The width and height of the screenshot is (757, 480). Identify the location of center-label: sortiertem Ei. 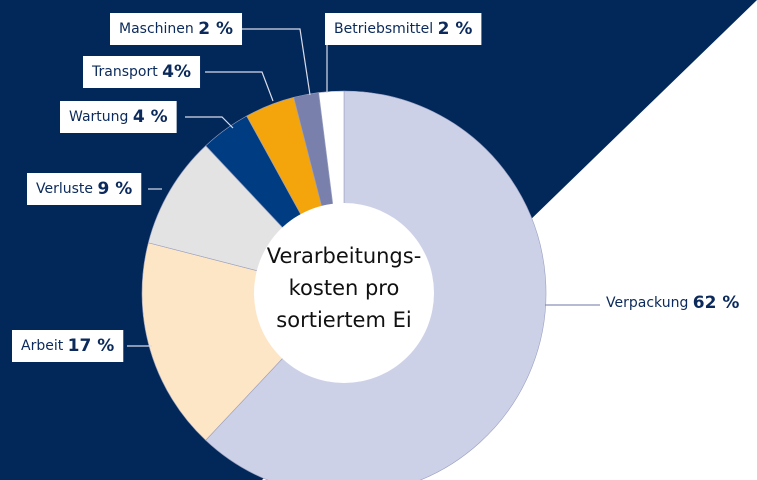
(343, 320).